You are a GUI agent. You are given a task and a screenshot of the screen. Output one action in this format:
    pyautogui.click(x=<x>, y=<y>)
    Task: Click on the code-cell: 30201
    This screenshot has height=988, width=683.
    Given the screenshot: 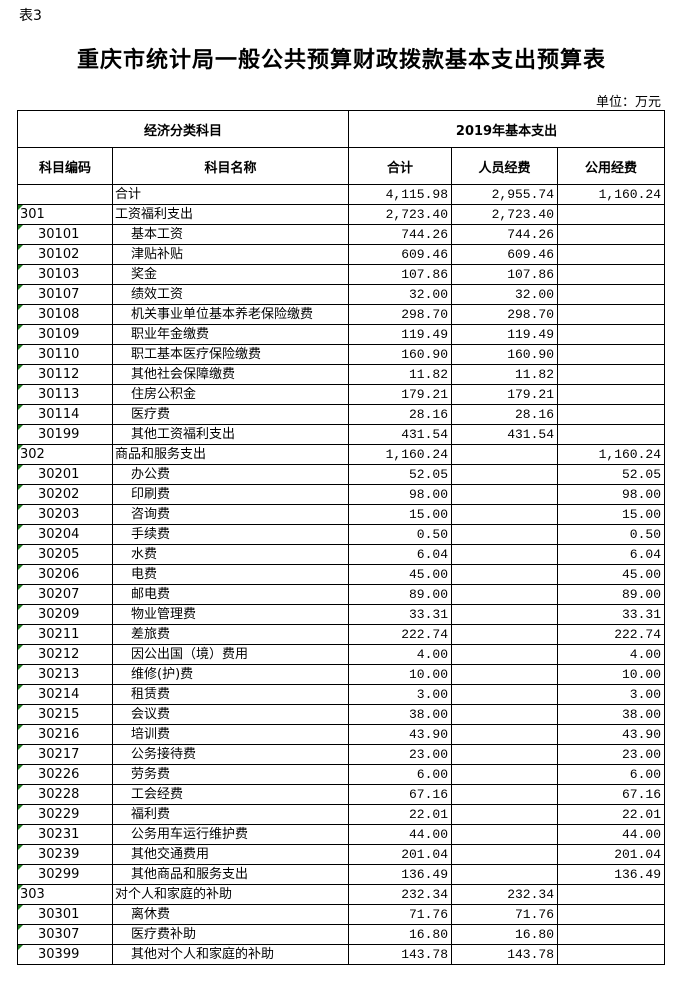 What is the action you would take?
    pyautogui.click(x=65, y=474)
    